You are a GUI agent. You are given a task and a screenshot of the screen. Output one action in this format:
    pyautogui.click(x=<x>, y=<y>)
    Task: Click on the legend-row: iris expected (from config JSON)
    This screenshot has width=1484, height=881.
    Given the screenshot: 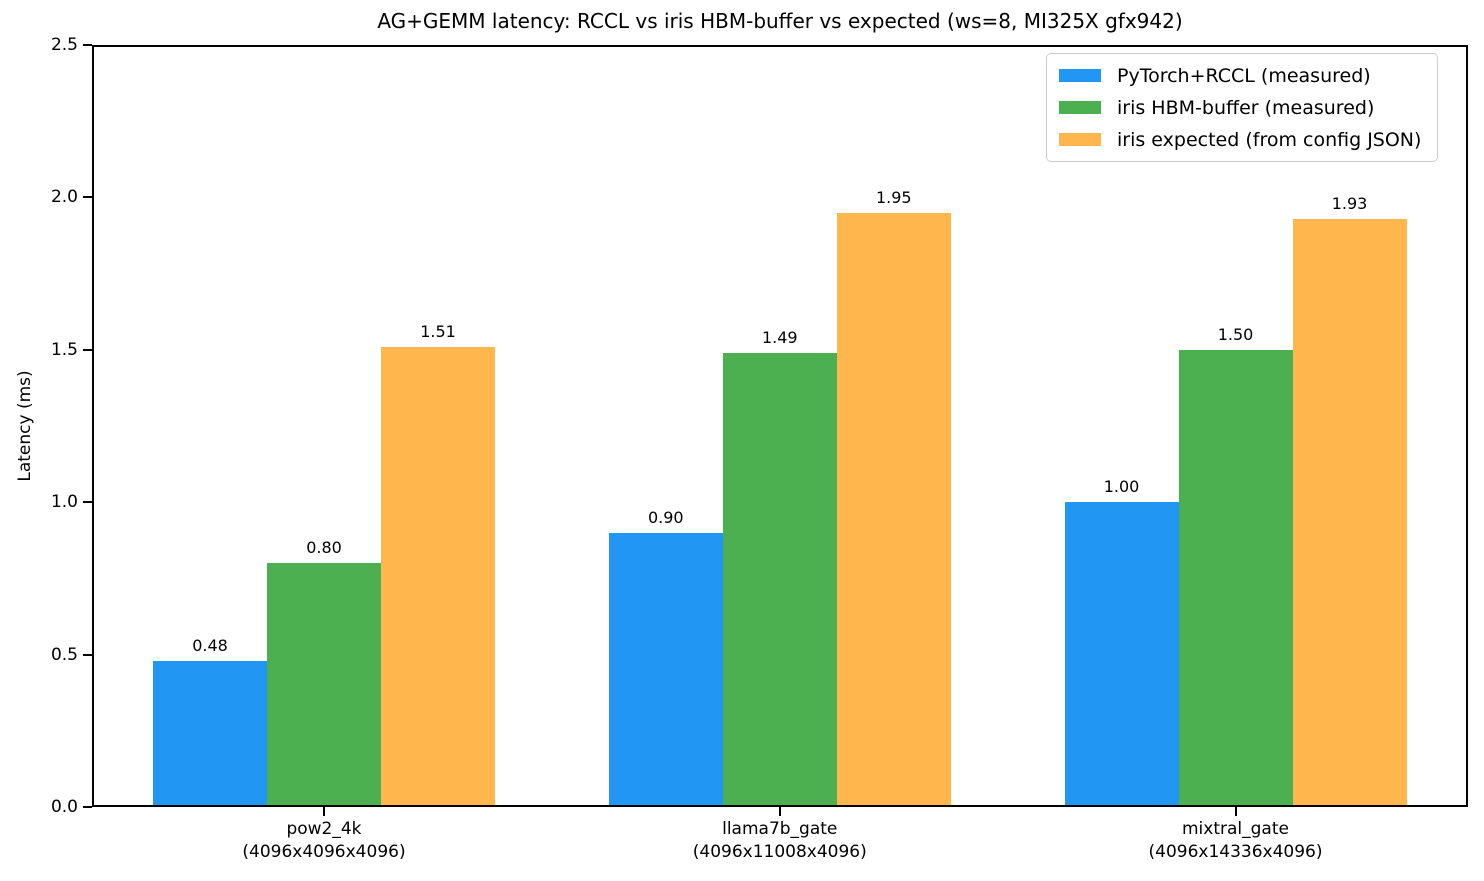 What is the action you would take?
    pyautogui.click(x=1240, y=139)
    